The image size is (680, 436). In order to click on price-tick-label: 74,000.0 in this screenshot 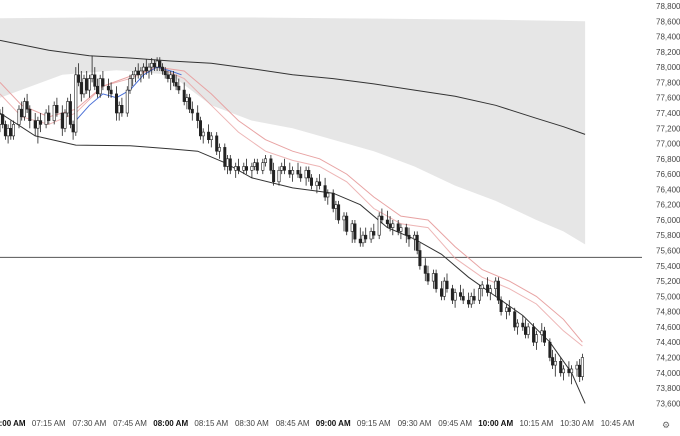, I will do `click(668, 373)`.